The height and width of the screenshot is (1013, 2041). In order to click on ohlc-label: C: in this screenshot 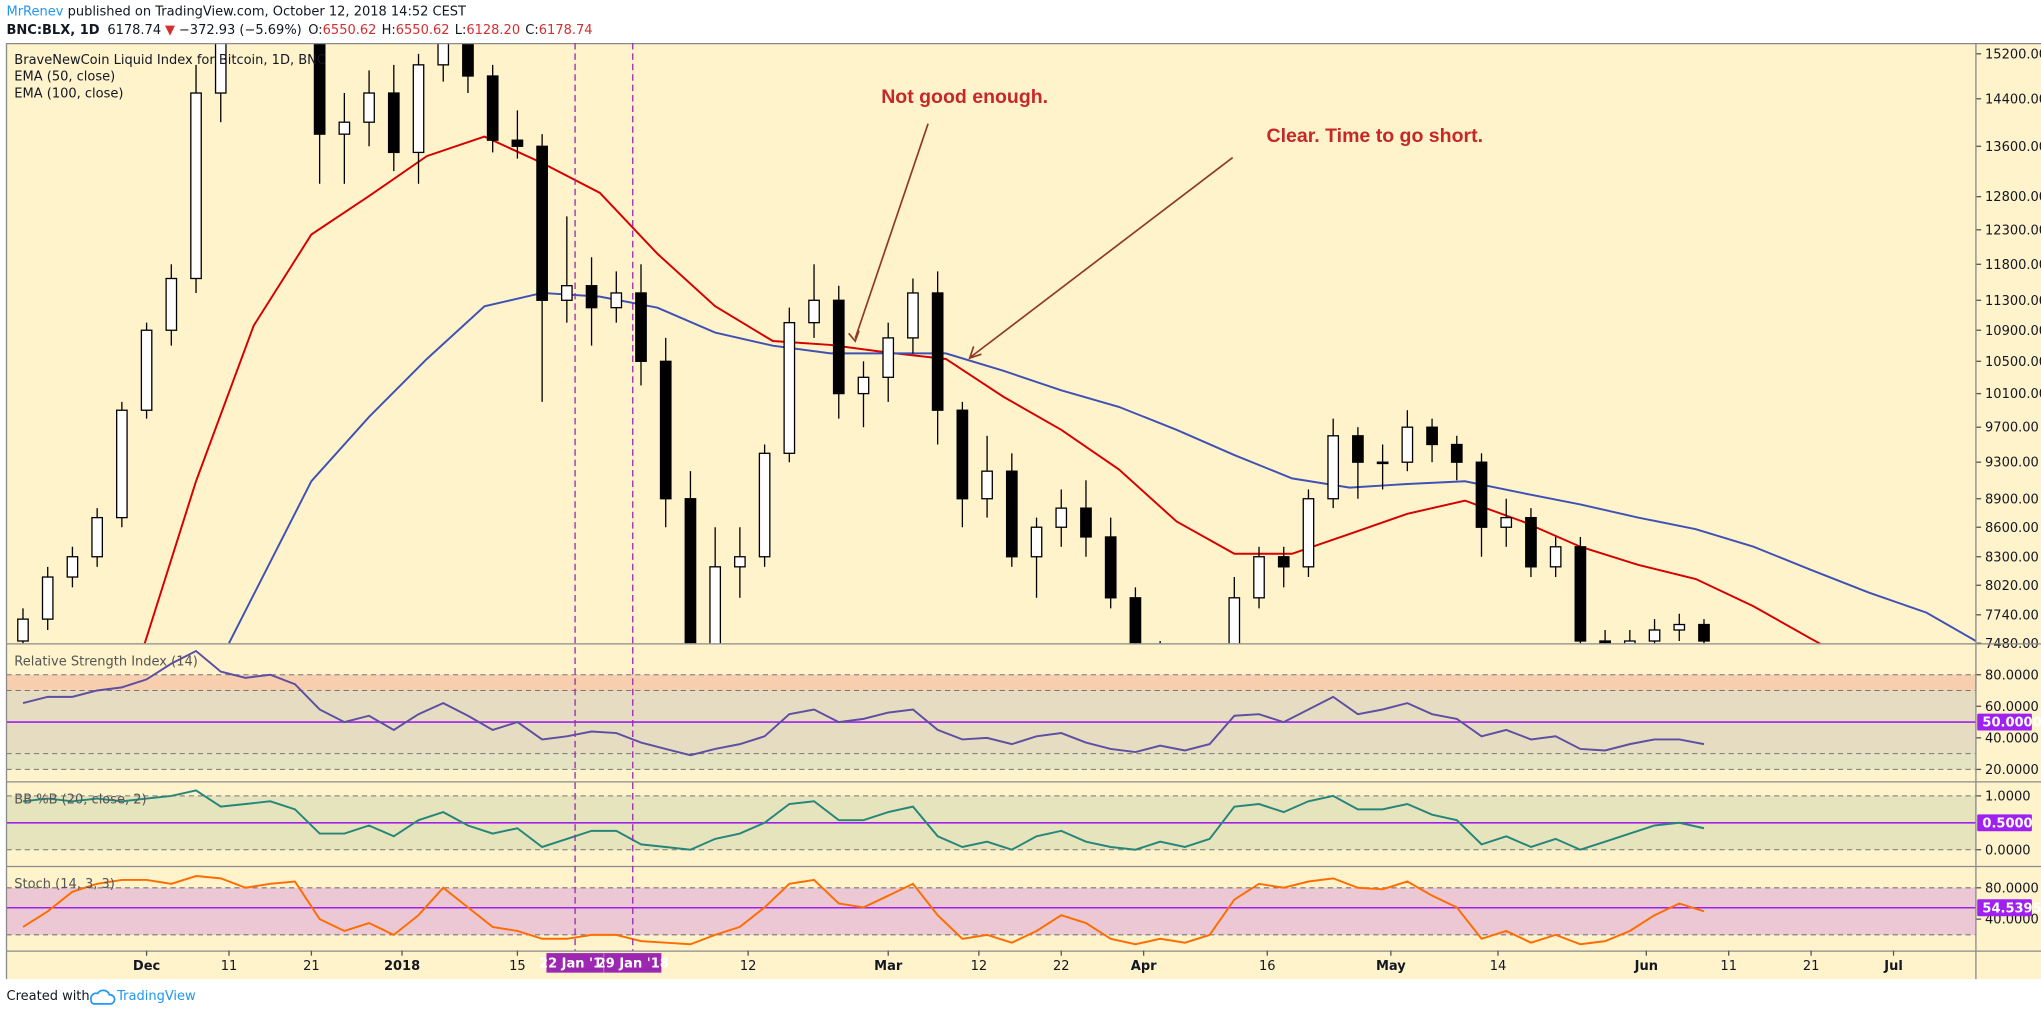, I will do `click(531, 30)`.